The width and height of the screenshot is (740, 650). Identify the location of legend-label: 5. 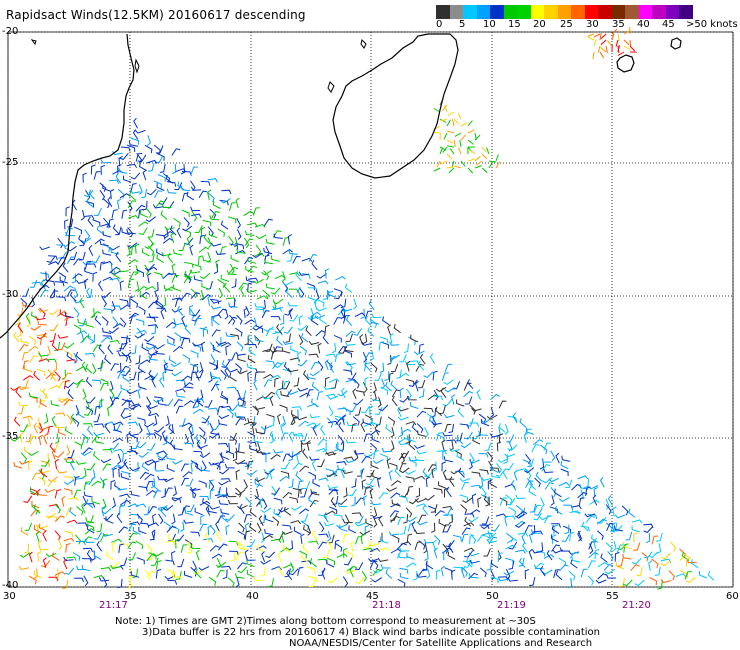
(462, 24).